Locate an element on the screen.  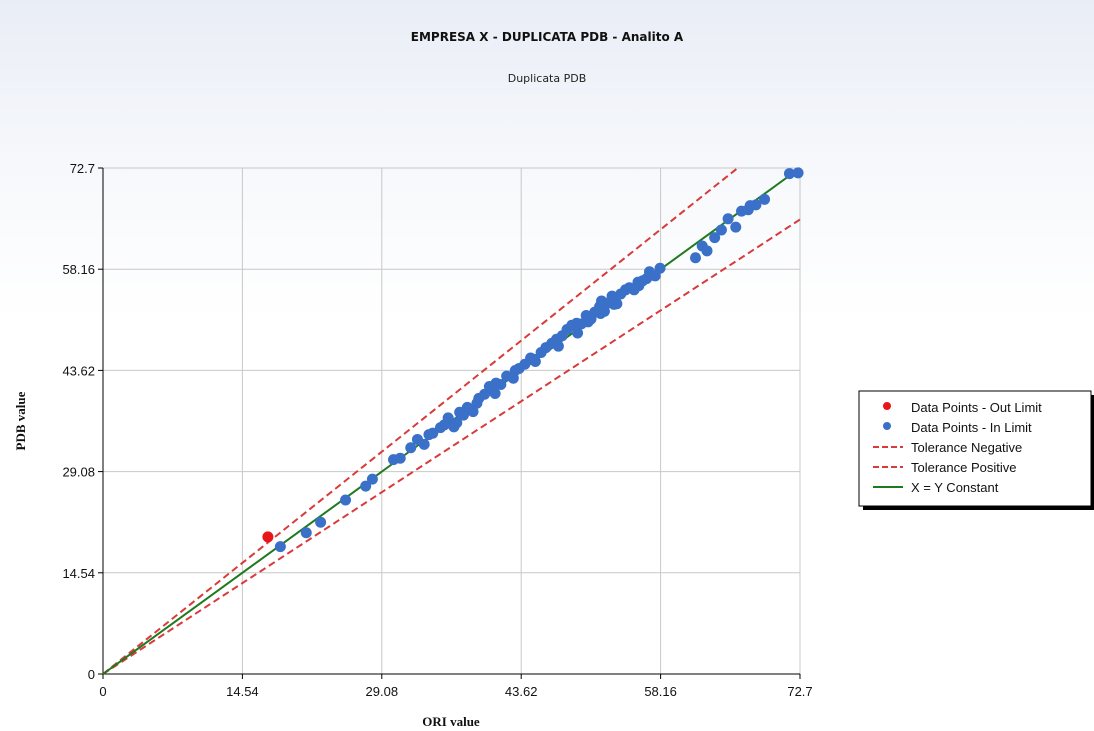
x-tick-labels: 0 14.54 29.08 43.62 58.16 72.7 is located at coordinates (455, 691).